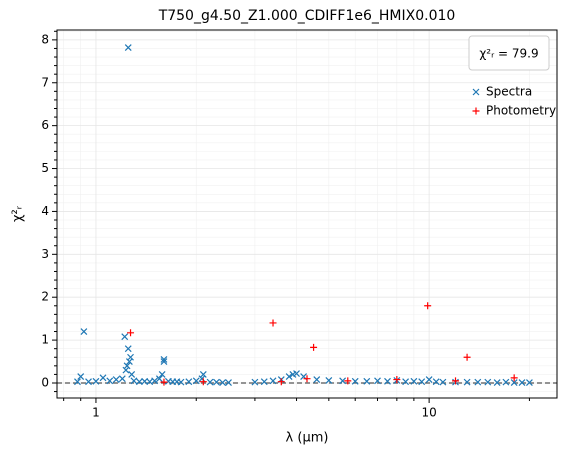  I want to click on y-tick-label: 2, so click(45, 297).